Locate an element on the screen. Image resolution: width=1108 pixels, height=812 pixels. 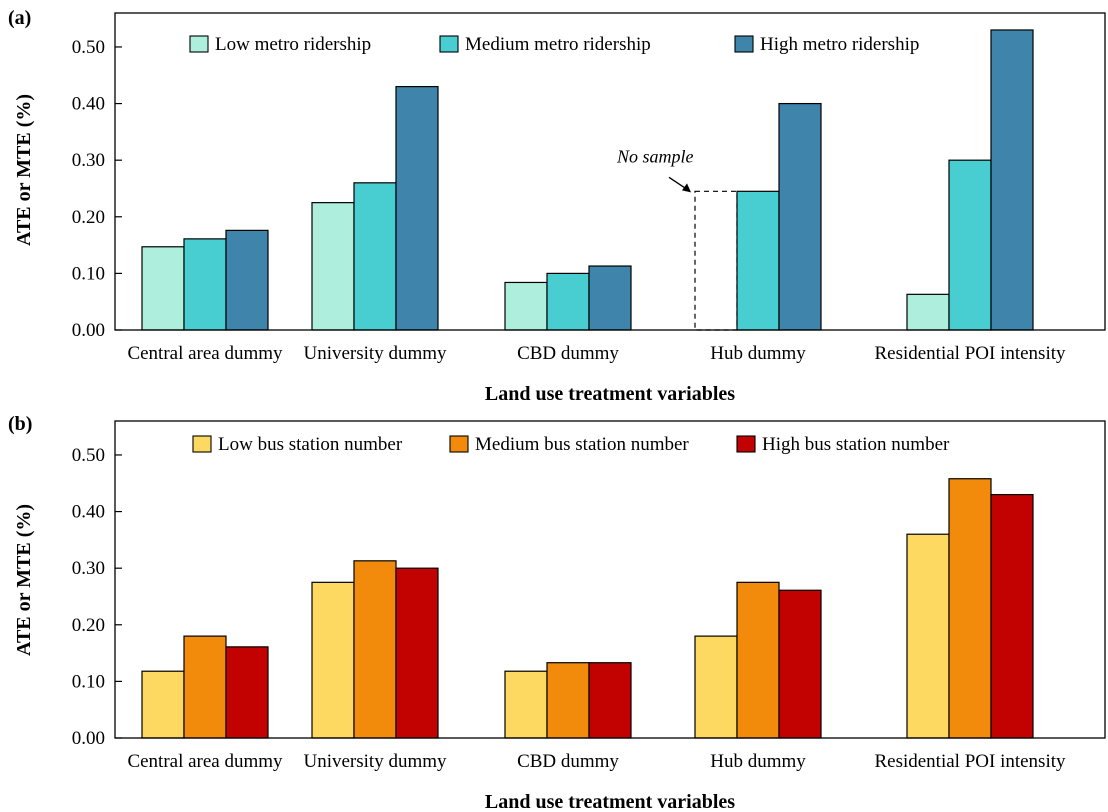
legend-label: Low bus station number is located at coordinates (310, 444).